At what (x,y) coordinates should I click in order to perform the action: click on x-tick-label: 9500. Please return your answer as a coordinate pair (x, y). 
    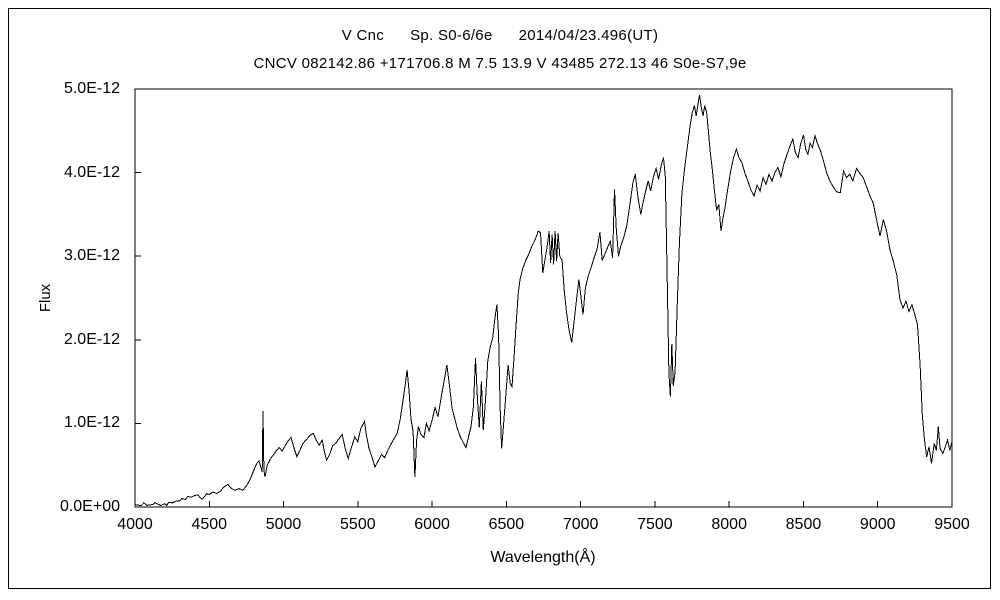
    Looking at the image, I should click on (952, 524).